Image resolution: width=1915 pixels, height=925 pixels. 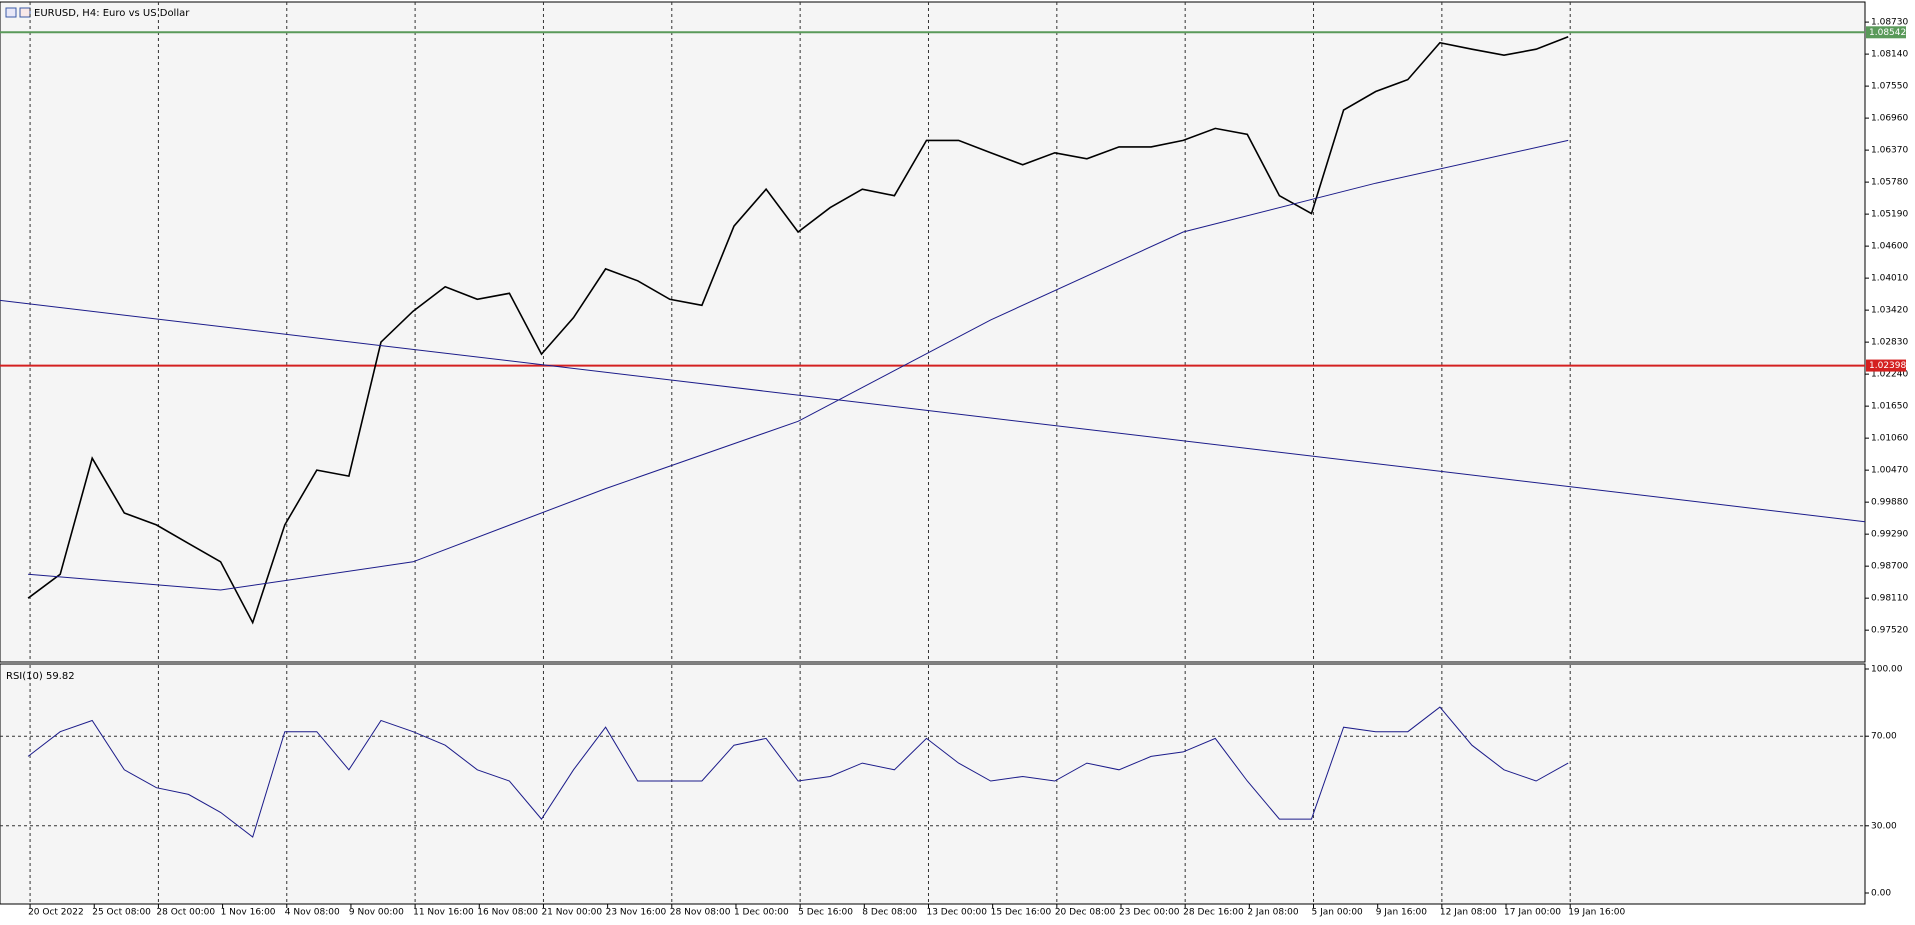 I want to click on y-tick-label: 1.02240, so click(x=1889, y=375).